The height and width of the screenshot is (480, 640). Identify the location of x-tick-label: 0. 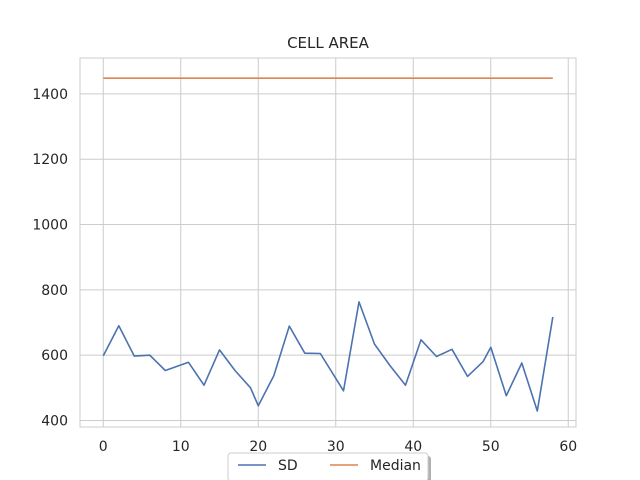
(103, 447).